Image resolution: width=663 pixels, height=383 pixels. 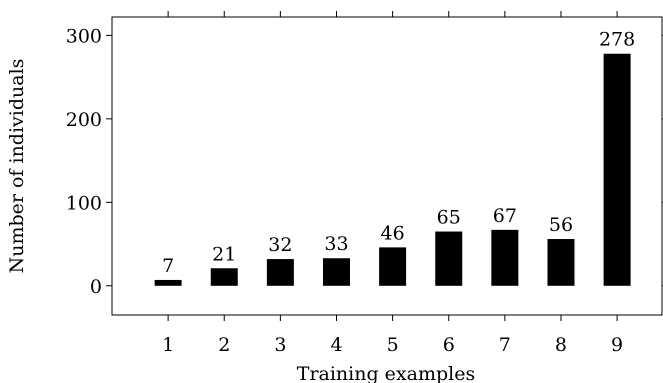 What do you see at coordinates (280, 345) in the screenshot?
I see `x-tick-label: 3` at bounding box center [280, 345].